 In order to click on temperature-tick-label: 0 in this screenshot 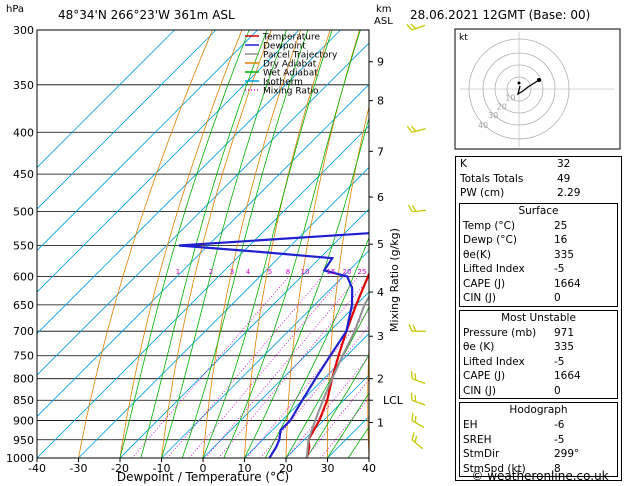, I will do `click(203, 468)`.